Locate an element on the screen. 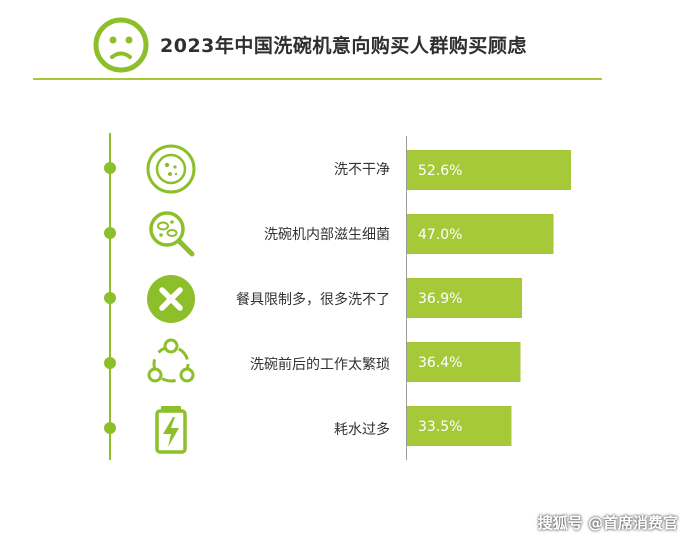 Image resolution: width=690 pixels, height=543 pixels. category-label: 洗不干净 is located at coordinates (362, 170).